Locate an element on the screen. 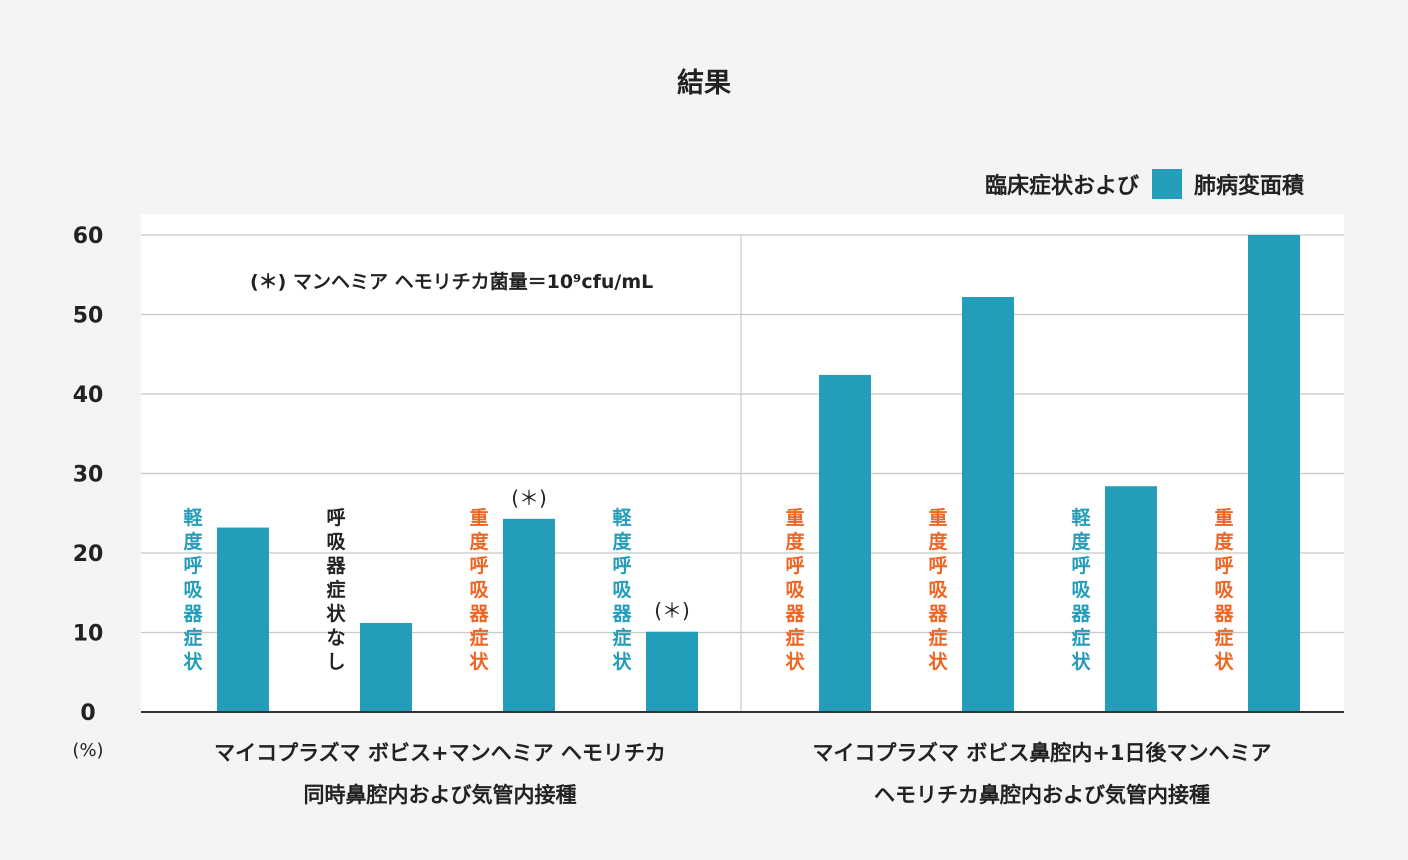 The image size is (1408, 860). y-tick-label: 10 is located at coordinates (88, 634).